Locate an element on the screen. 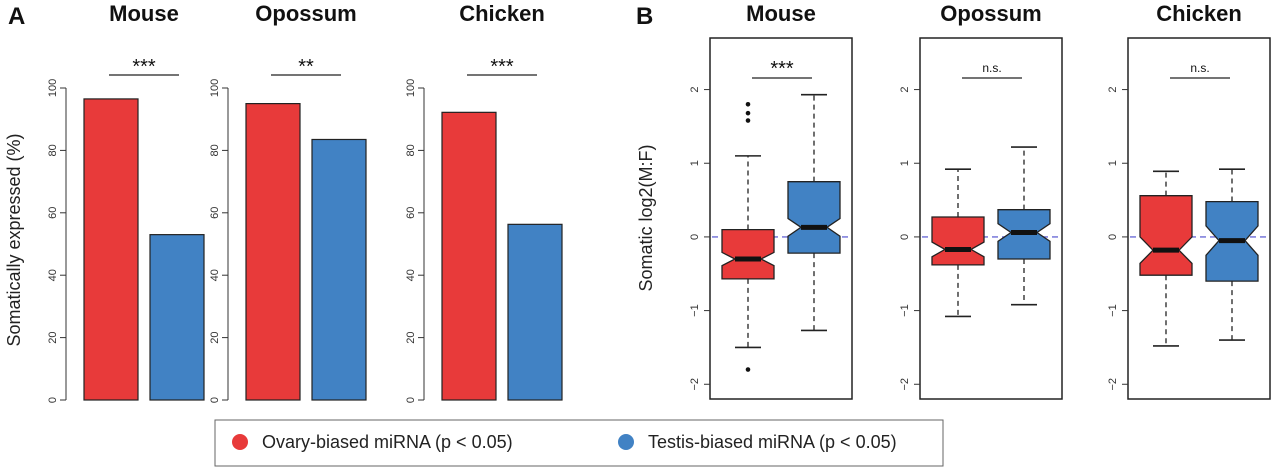 The image size is (1280, 472). legend-frame is located at coordinates (579, 443).